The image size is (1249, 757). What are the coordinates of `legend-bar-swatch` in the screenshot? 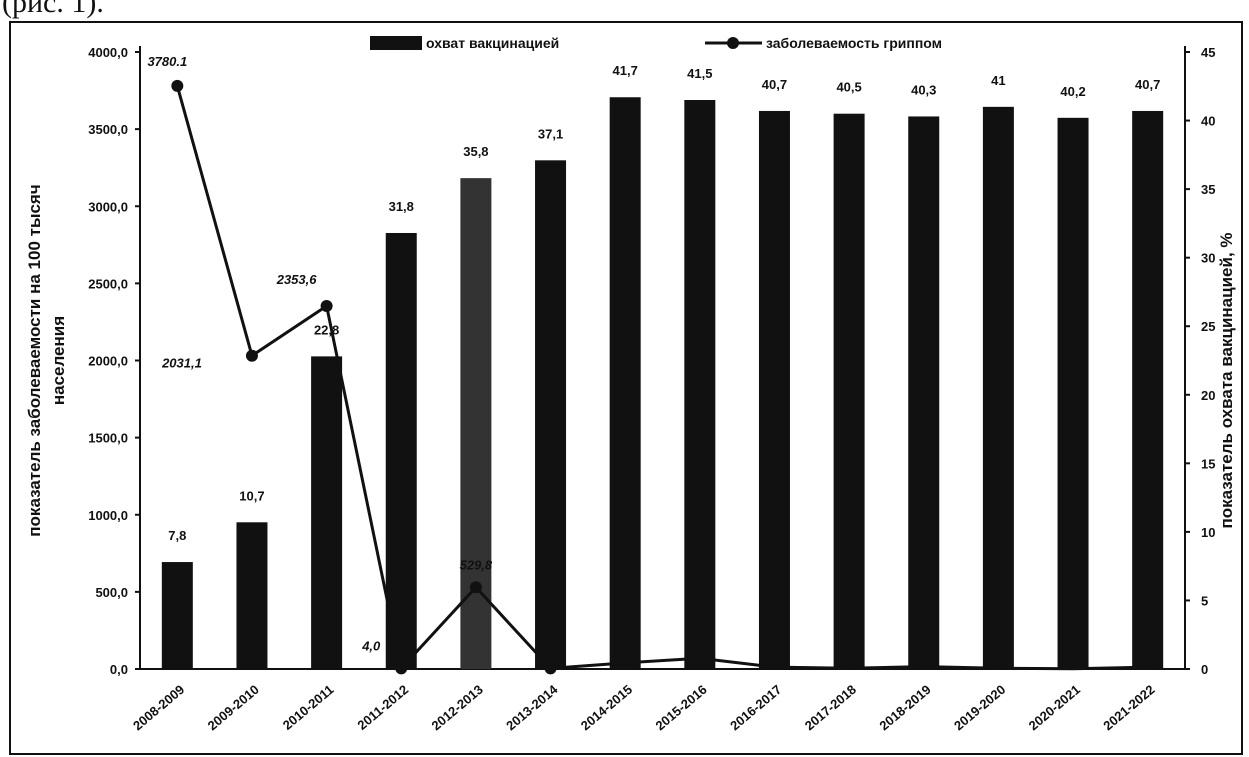 It's located at (396, 43).